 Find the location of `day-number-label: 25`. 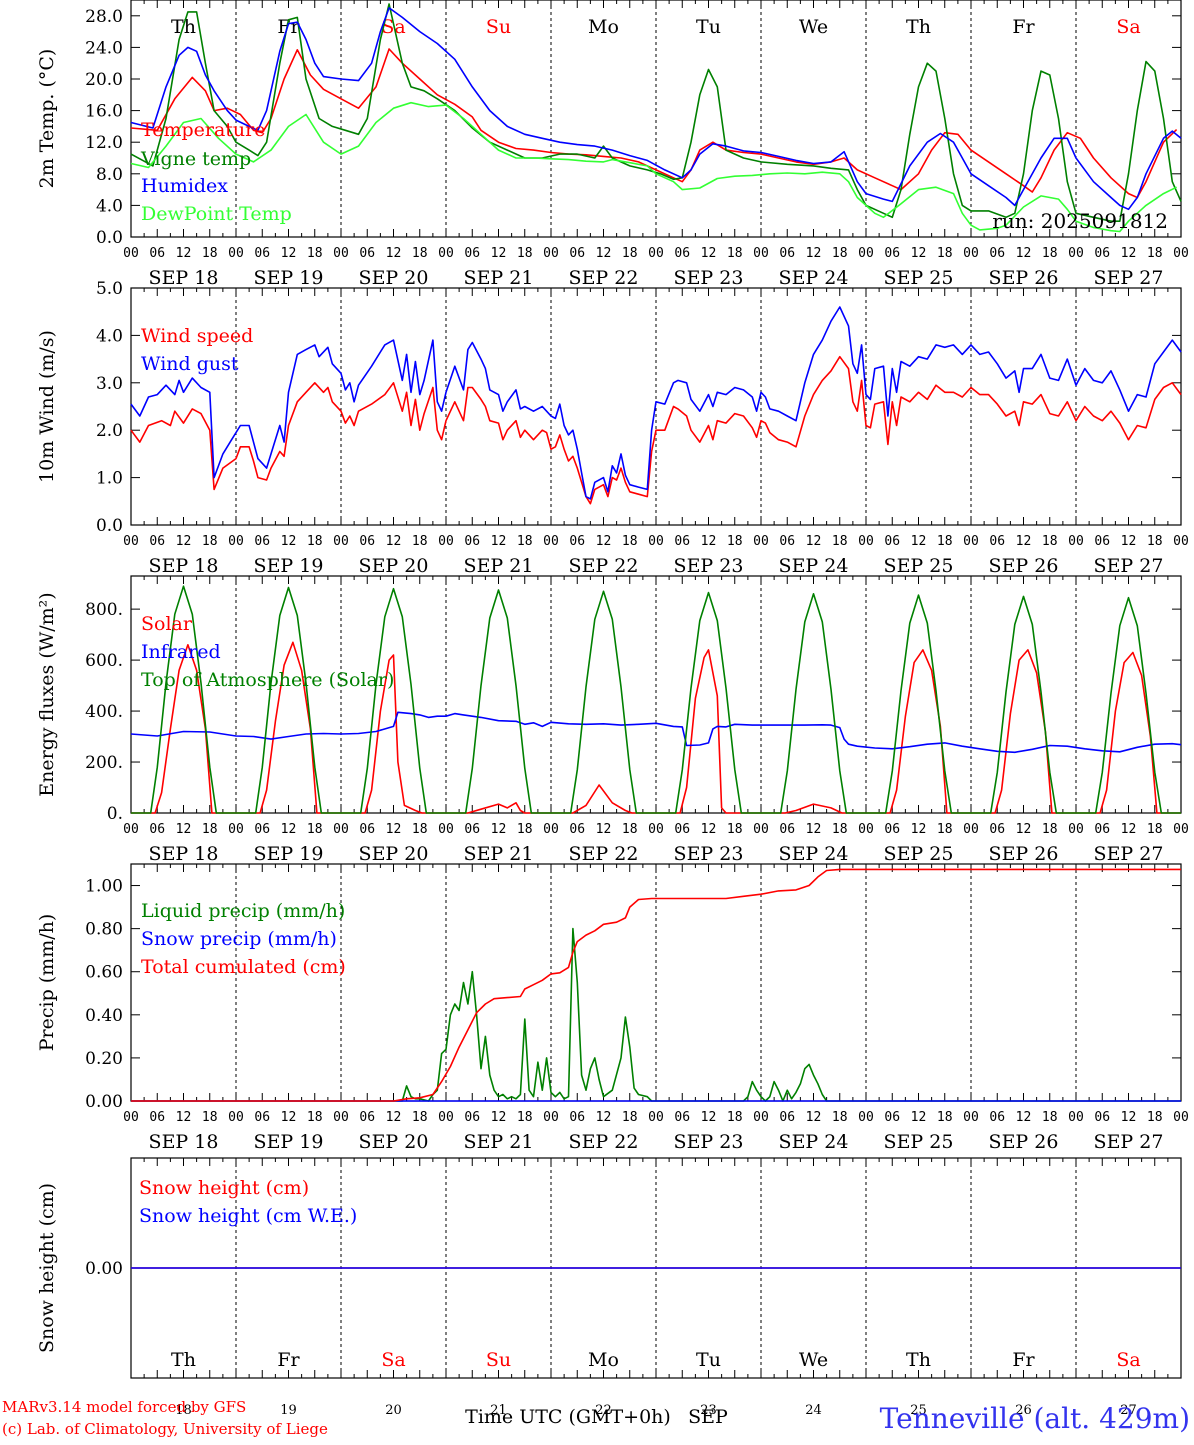

day-number-label: 25 is located at coordinates (918, 1410).